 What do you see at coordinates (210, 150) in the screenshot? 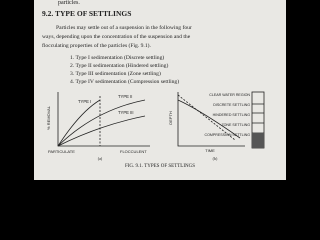
I see `x-label: TIME` at bounding box center [210, 150].